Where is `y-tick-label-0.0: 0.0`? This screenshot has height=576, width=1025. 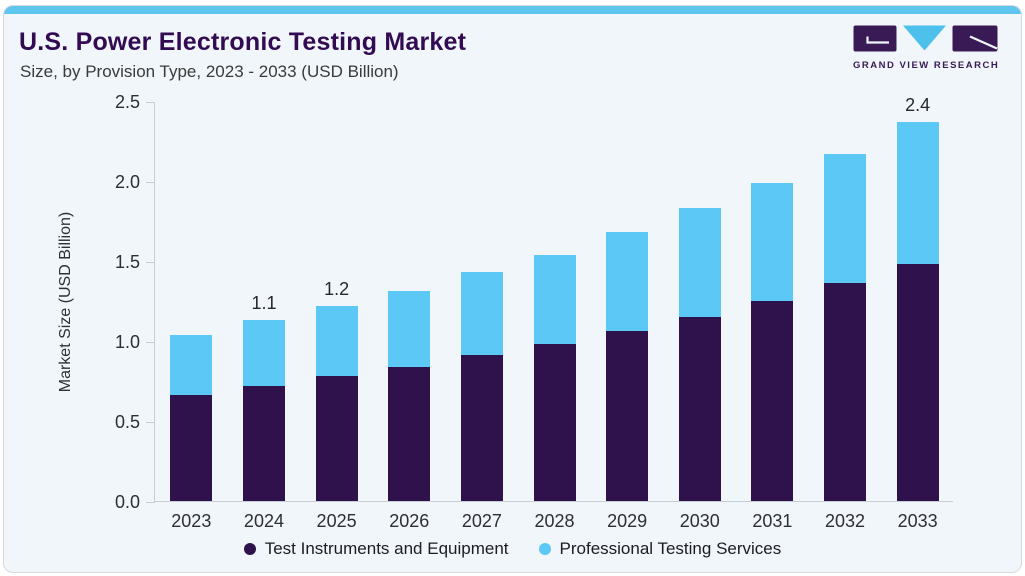
y-tick-label-0.0: 0.0 is located at coordinates (127, 502).